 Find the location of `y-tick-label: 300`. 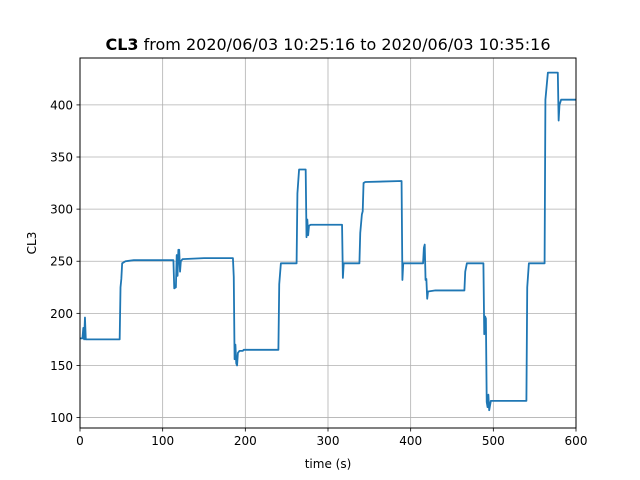

y-tick-label: 300 is located at coordinates (61, 210).